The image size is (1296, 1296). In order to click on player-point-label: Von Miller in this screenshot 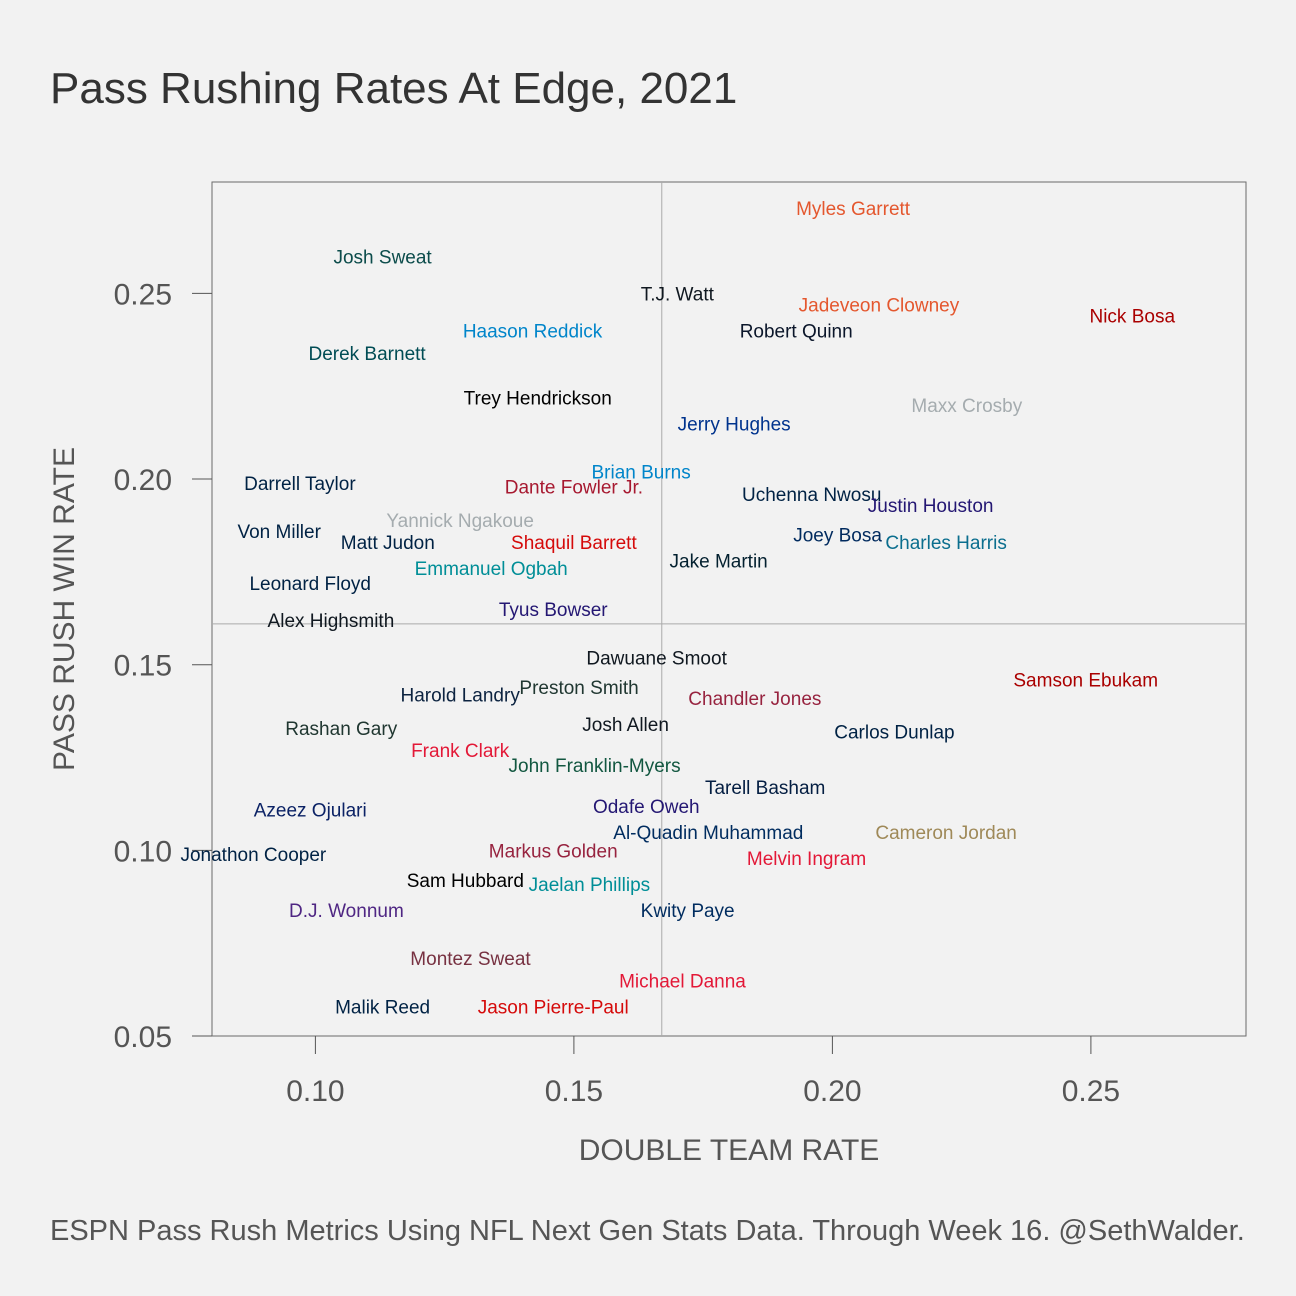, I will do `click(279, 532)`.